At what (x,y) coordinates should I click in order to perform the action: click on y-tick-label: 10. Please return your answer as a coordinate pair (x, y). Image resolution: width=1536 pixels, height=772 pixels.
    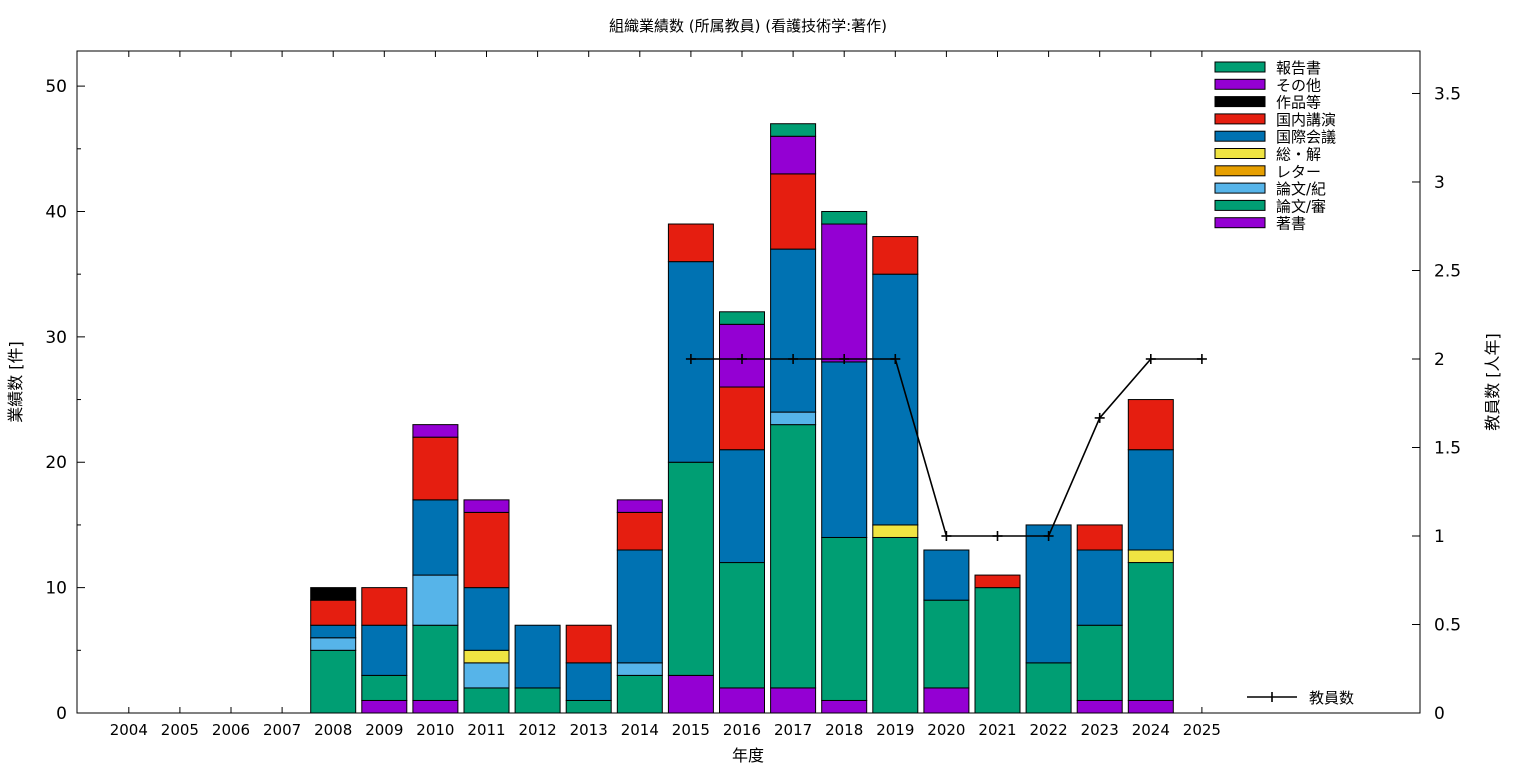
    Looking at the image, I should click on (56, 589).